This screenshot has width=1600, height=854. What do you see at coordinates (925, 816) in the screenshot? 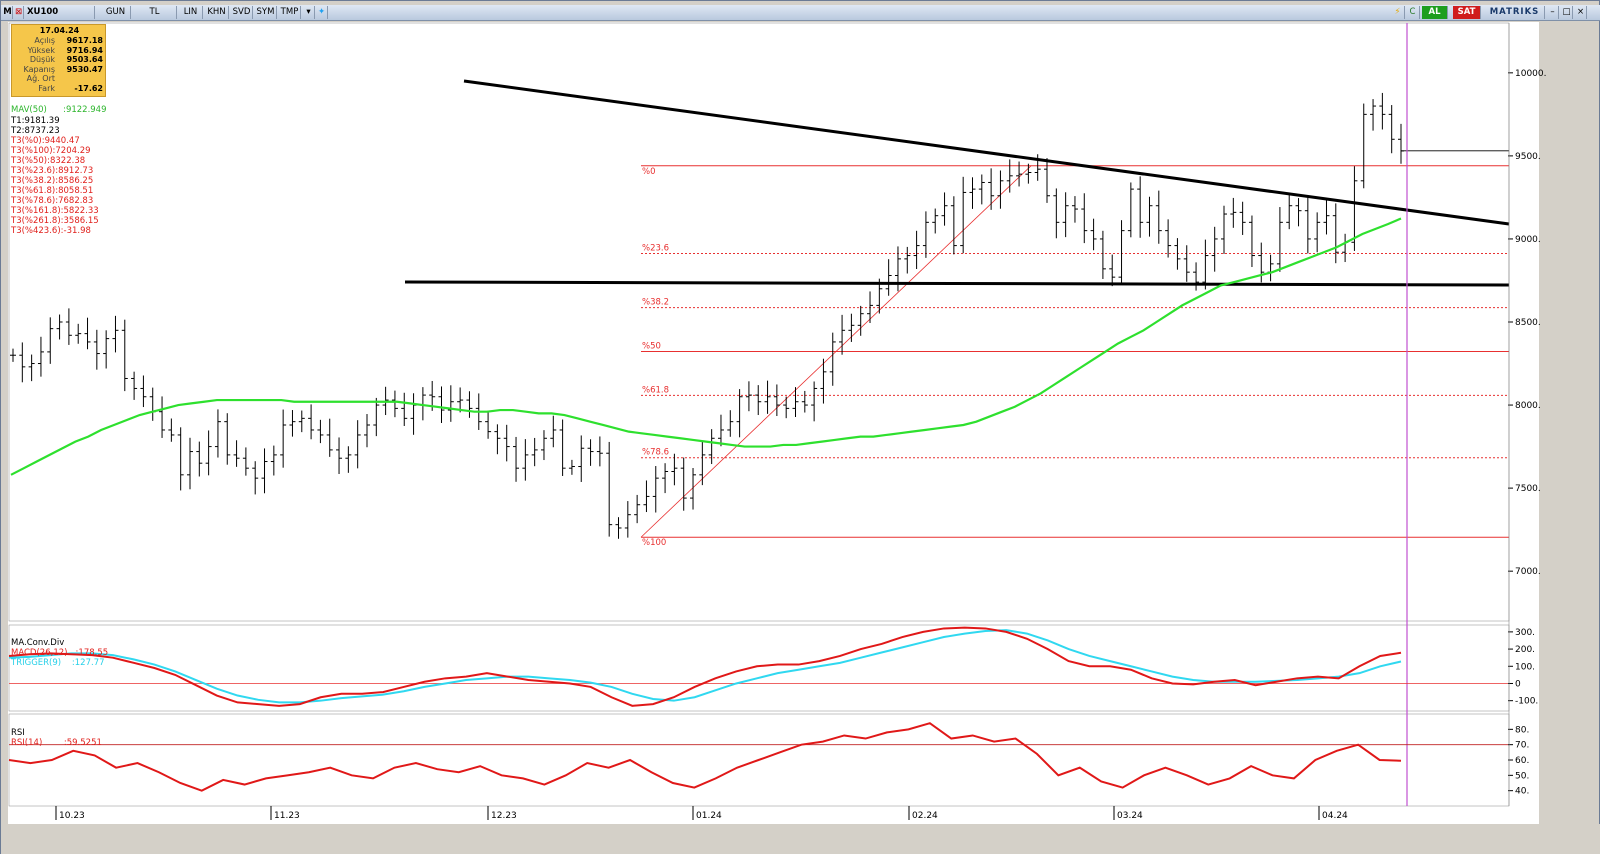
I see `x-tick-label: 02.24` at bounding box center [925, 816].